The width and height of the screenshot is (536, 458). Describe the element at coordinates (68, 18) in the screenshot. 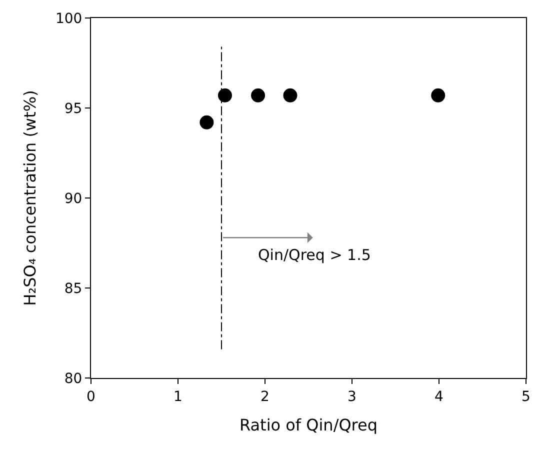

I see `y-tick-label: 100` at that location.